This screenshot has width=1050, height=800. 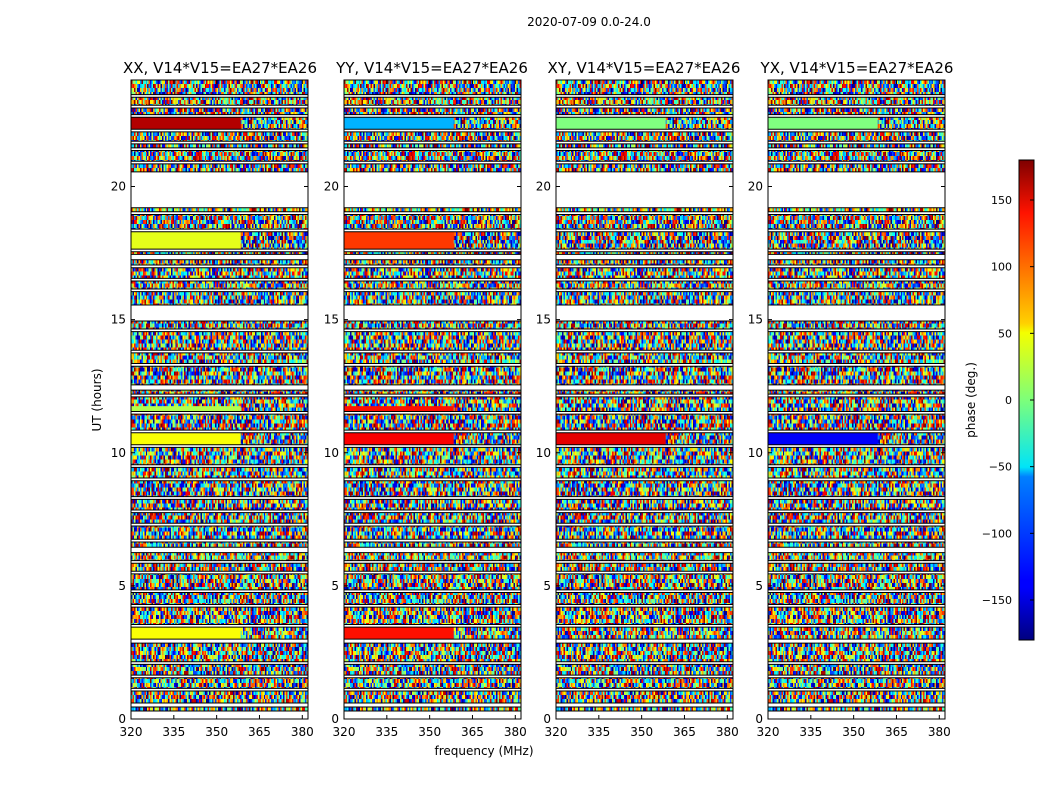 What do you see at coordinates (1008, 400) in the screenshot?
I see `colorbar-tick-label: 0` at bounding box center [1008, 400].